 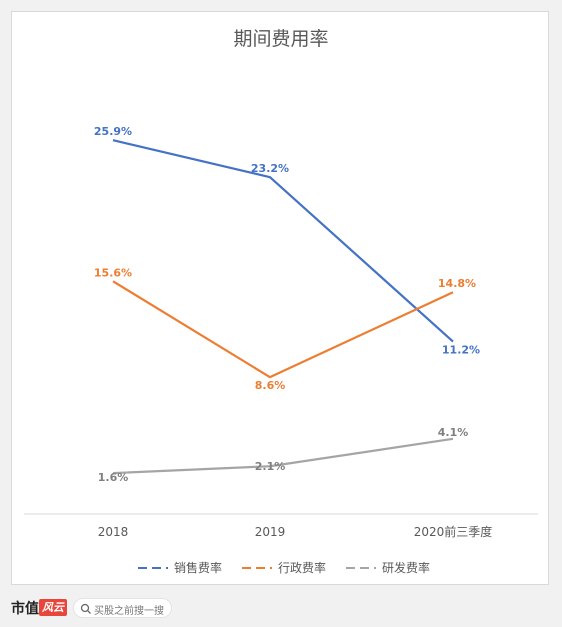 What do you see at coordinates (113, 532) in the screenshot?
I see `x-tick-label: 2018` at bounding box center [113, 532].